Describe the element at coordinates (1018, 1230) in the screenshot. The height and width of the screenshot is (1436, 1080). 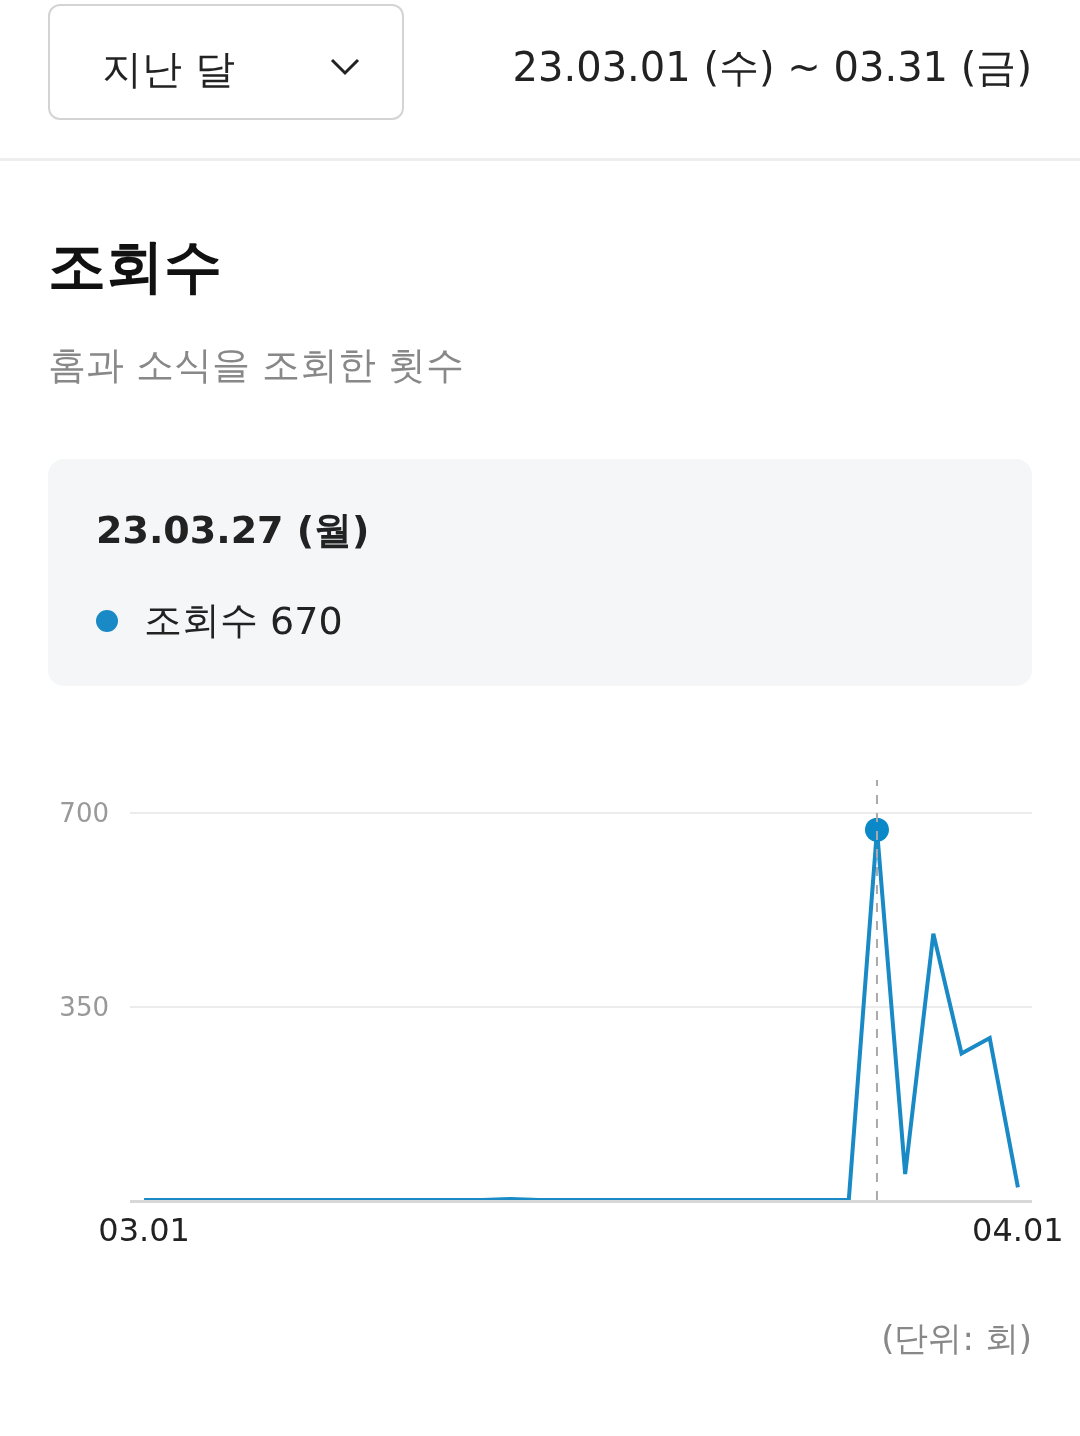
I see `x-tick-label: 04.01` at that location.